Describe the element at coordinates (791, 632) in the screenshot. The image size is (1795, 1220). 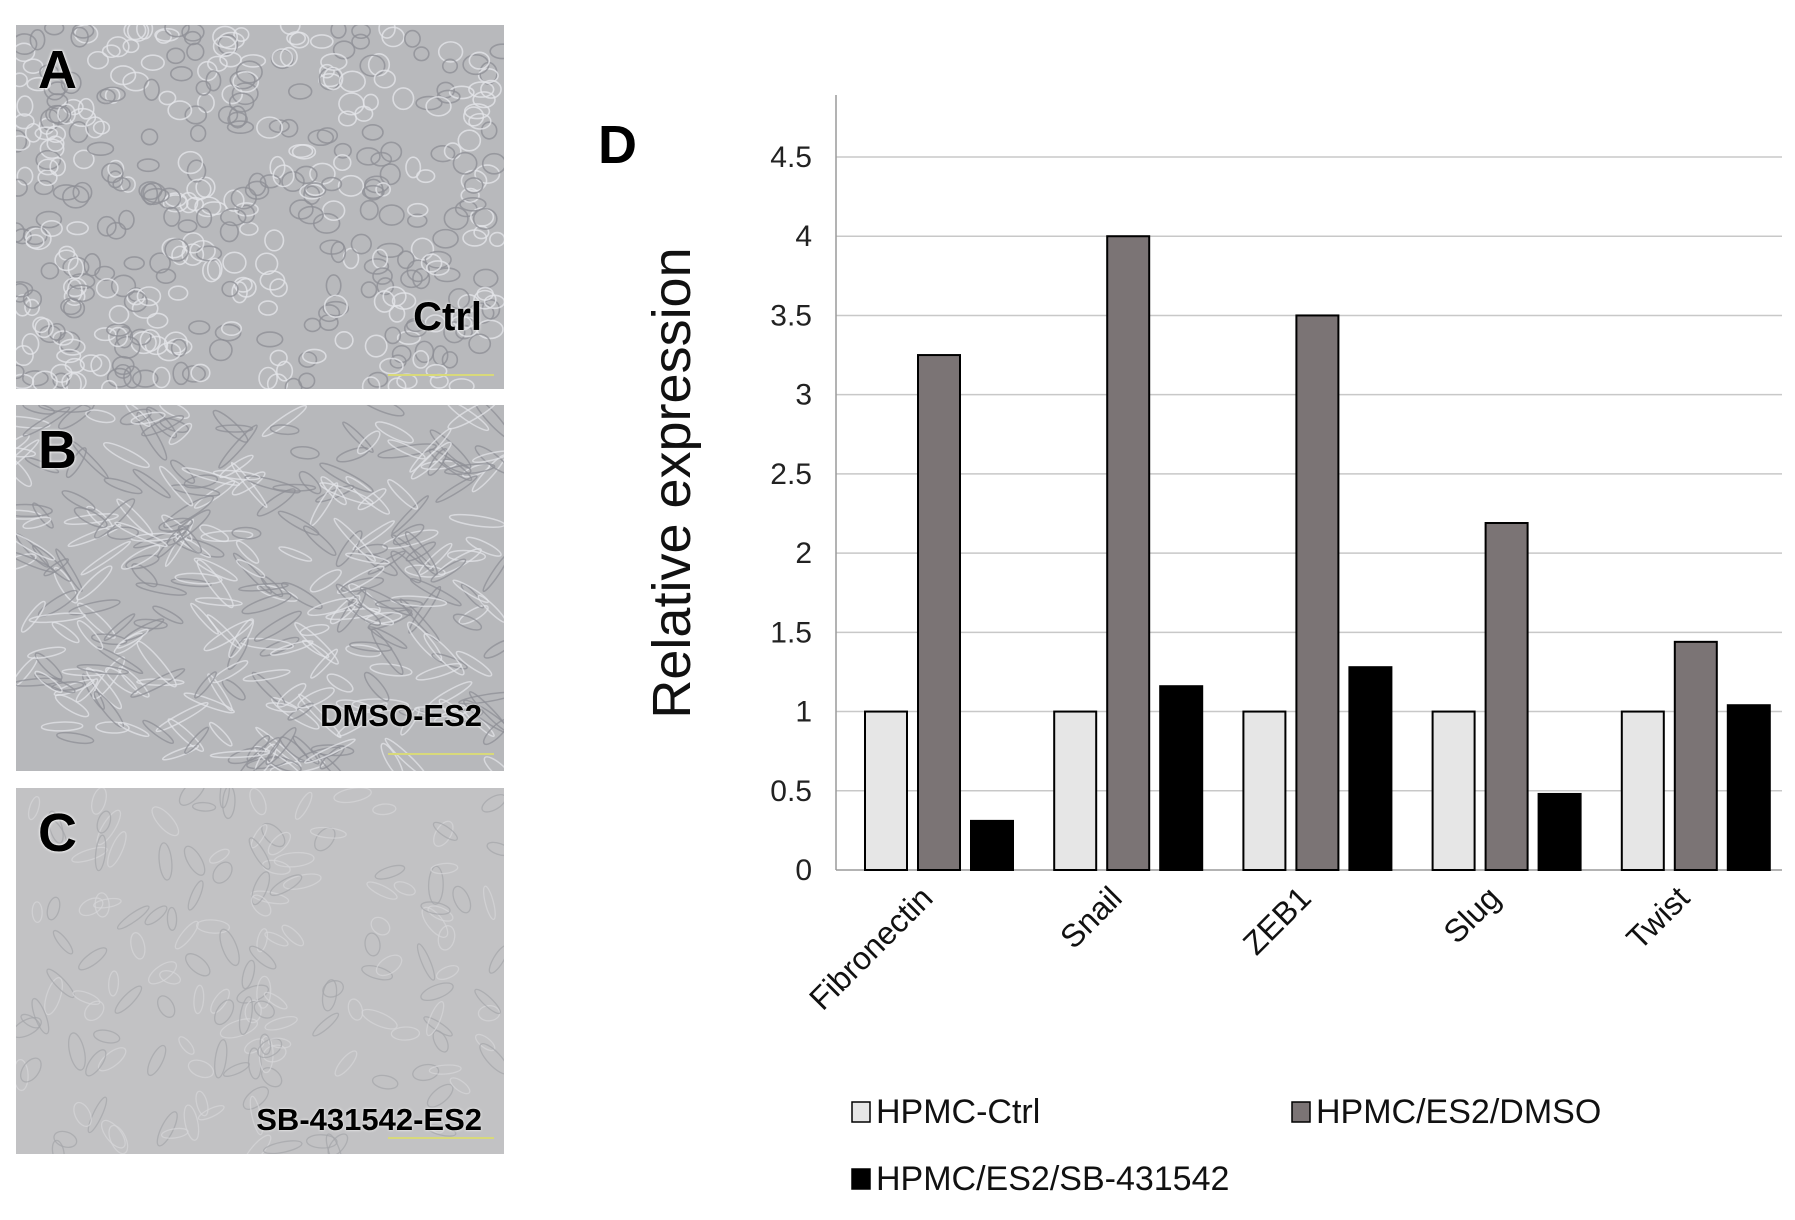
I see `y-tick-label: 1.5` at that location.